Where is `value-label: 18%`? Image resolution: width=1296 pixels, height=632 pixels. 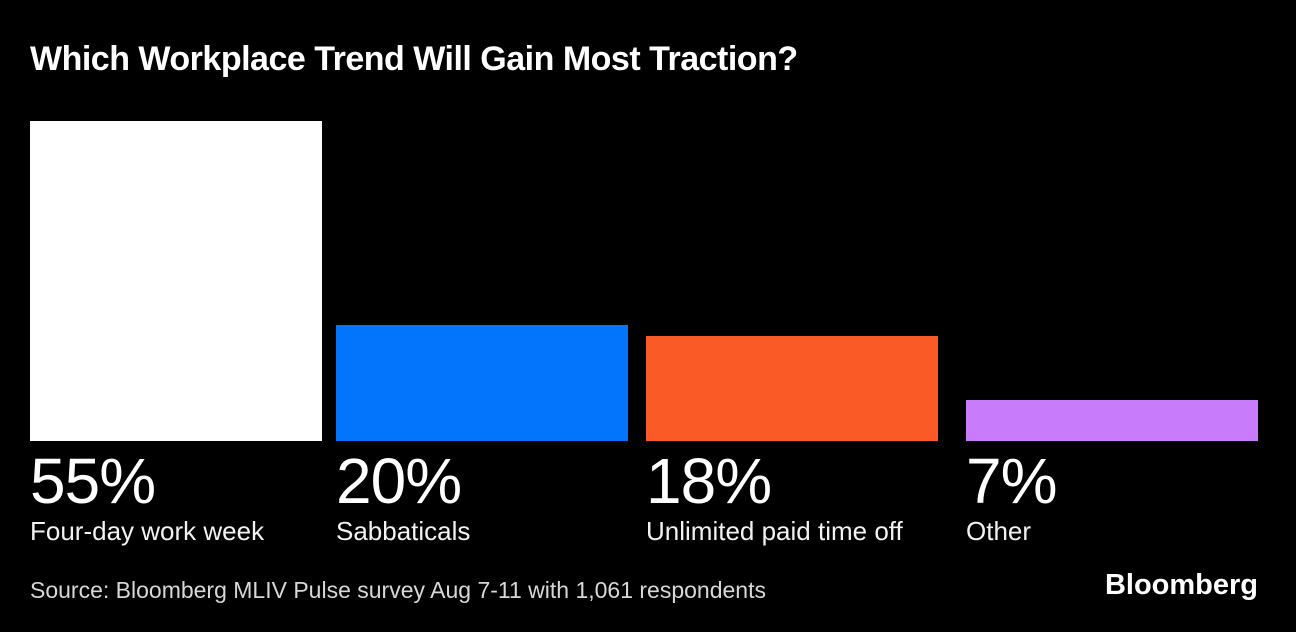 value-label: 18% is located at coordinates (709, 481).